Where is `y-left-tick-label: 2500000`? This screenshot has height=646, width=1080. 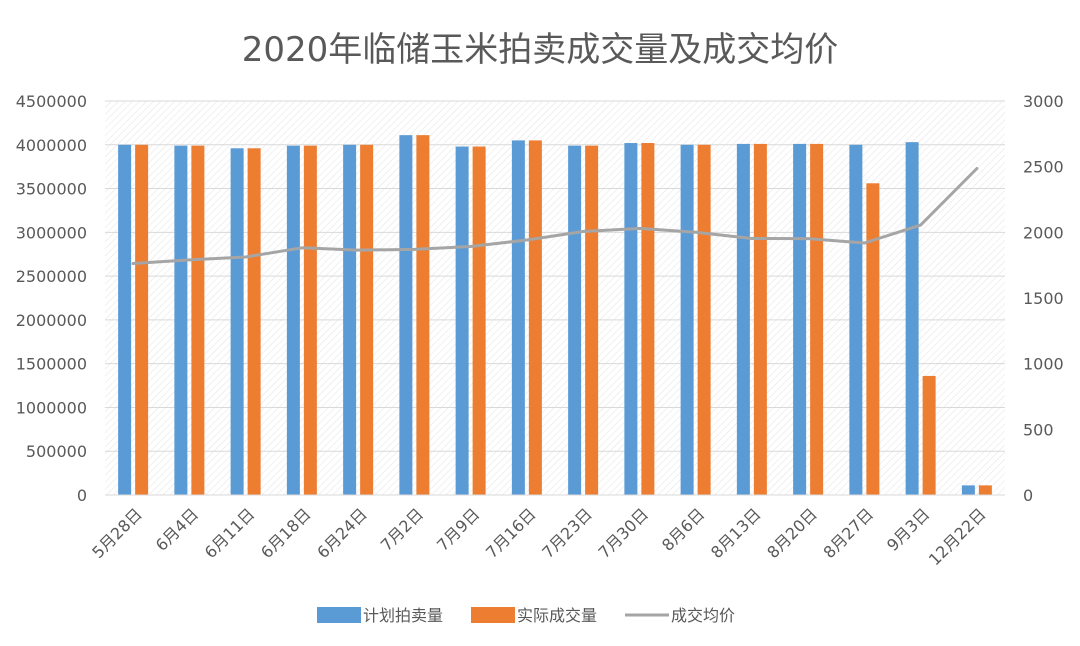 y-left-tick-label: 2500000 is located at coordinates (51, 276).